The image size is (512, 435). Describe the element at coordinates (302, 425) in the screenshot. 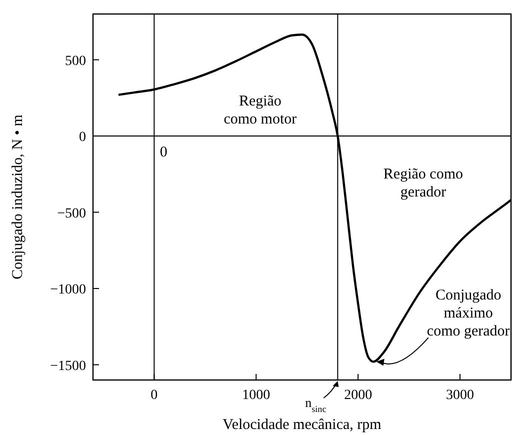

I see `x-axis-title: Velocidade mecânica, rpm` at that location.